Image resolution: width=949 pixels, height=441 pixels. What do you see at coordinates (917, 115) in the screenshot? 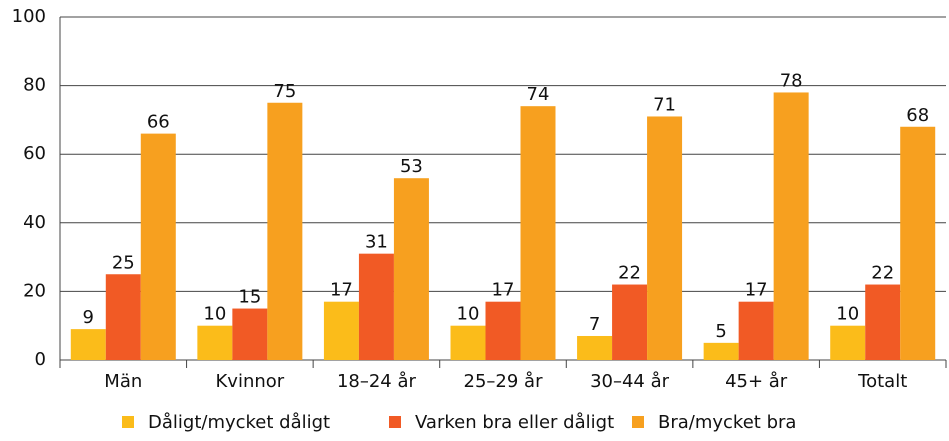
I see `value-label: 68` at bounding box center [917, 115].